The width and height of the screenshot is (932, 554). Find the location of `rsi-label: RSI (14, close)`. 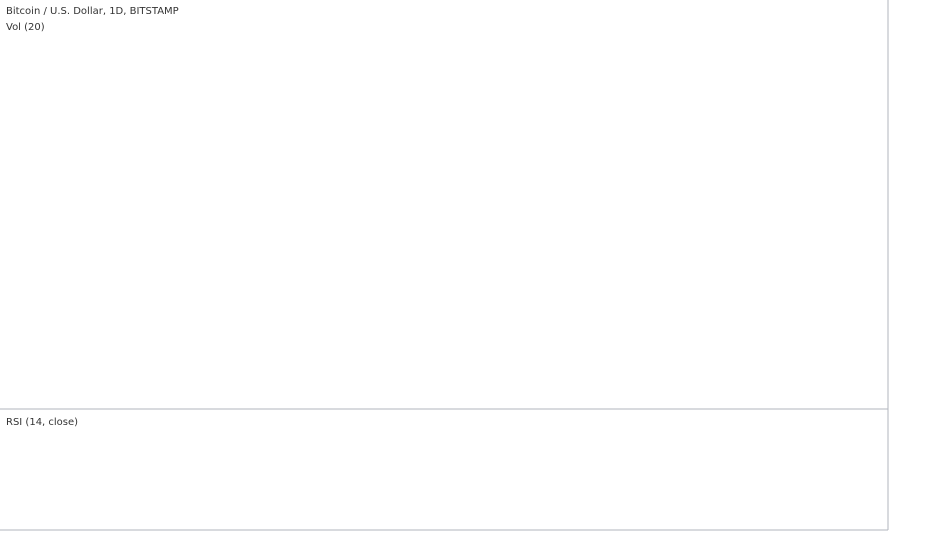

rsi-label: RSI (14, close) is located at coordinates (42, 422).